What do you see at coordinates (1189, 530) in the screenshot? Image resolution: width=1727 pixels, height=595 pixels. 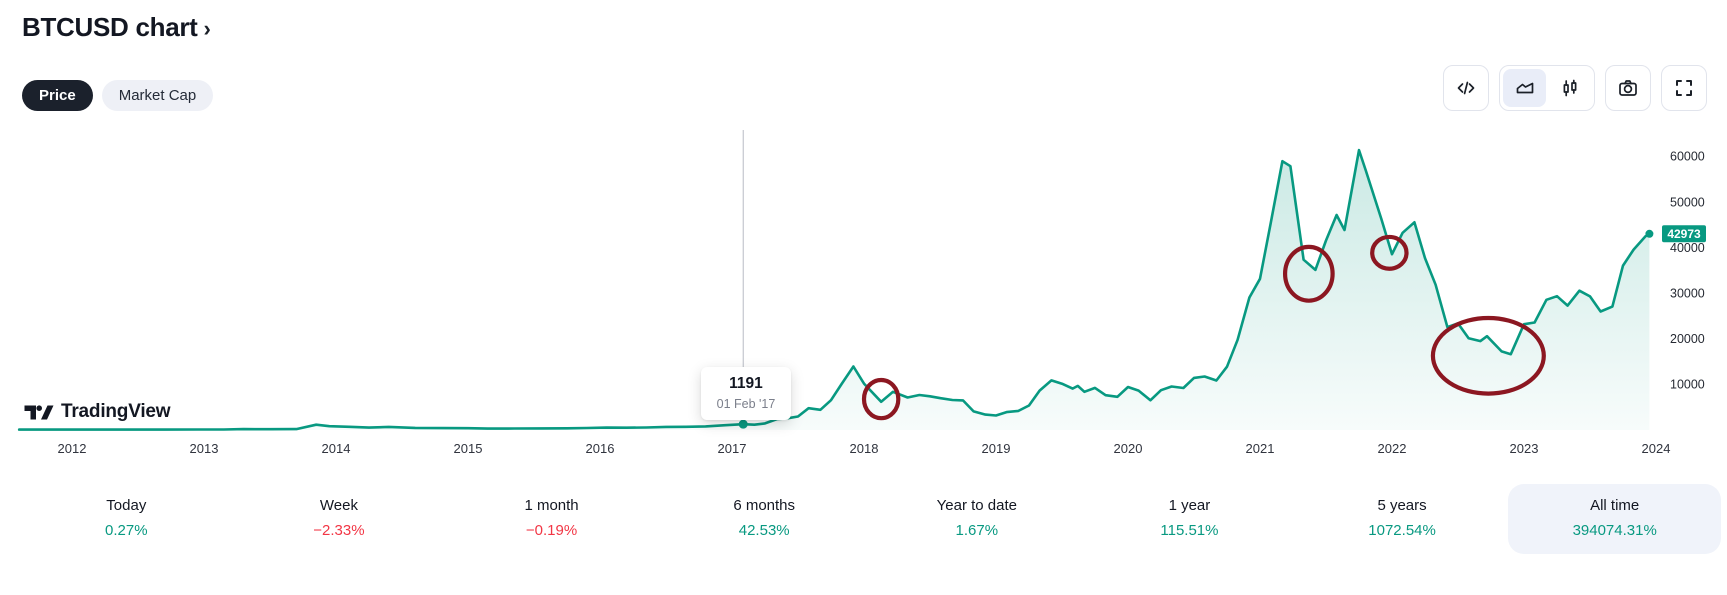 I see `stat-value: 115.51%` at bounding box center [1189, 530].